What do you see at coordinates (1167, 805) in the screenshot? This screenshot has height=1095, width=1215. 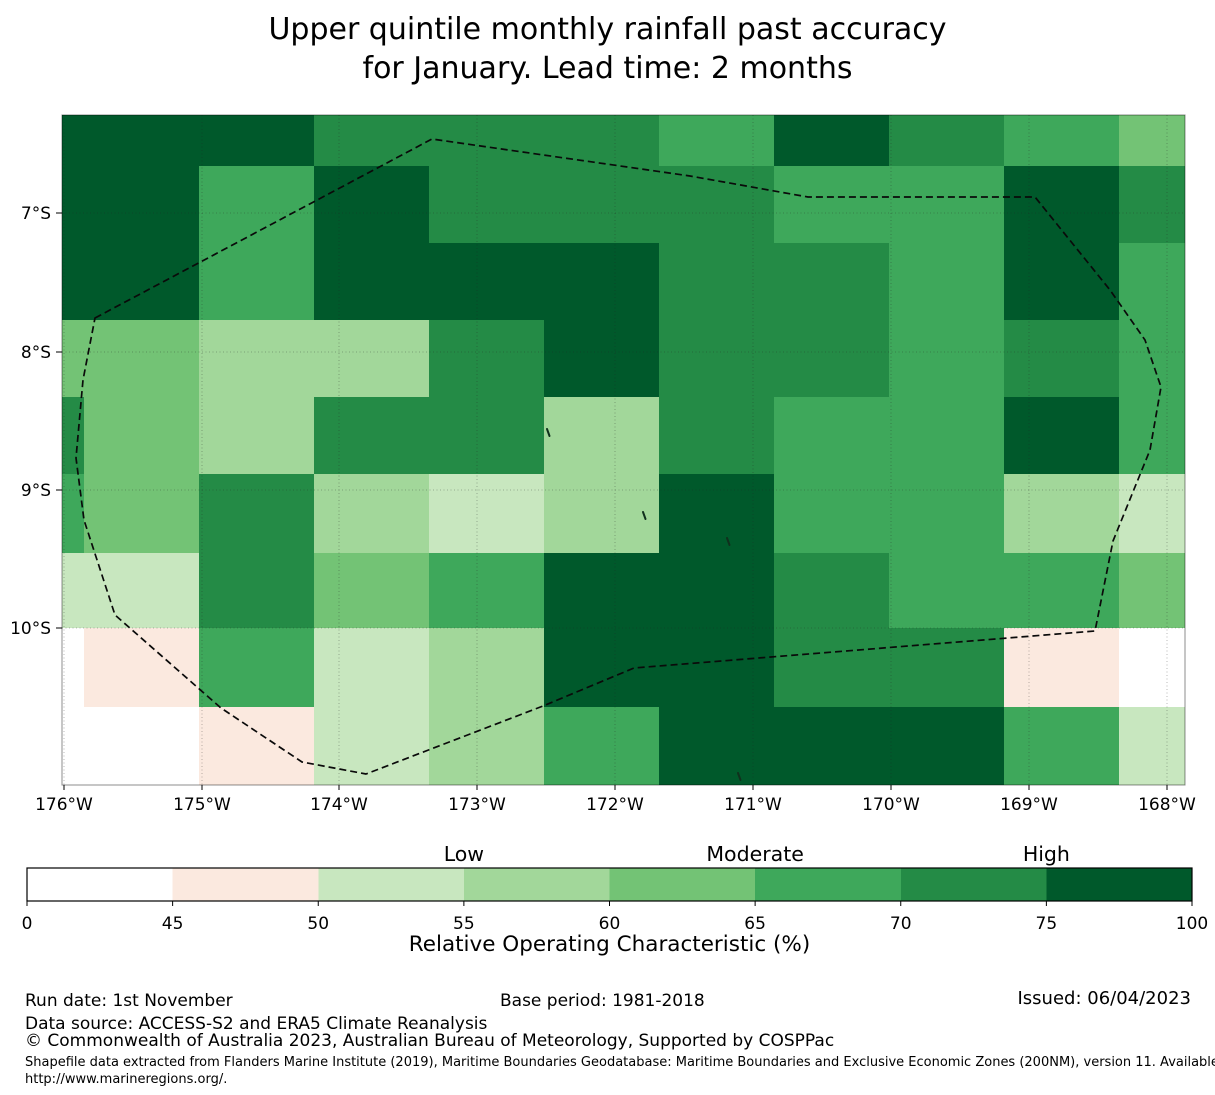 I see `x-tick-label: 168°W` at bounding box center [1167, 805].